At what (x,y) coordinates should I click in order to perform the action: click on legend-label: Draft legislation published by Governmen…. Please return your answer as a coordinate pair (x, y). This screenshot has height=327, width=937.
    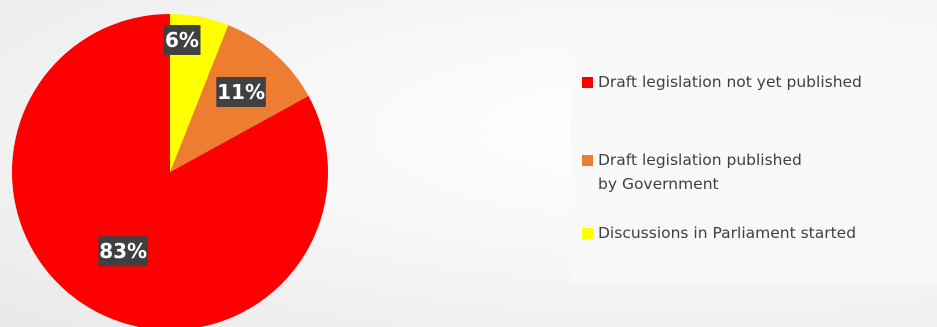
    Looking at the image, I should click on (700, 172).